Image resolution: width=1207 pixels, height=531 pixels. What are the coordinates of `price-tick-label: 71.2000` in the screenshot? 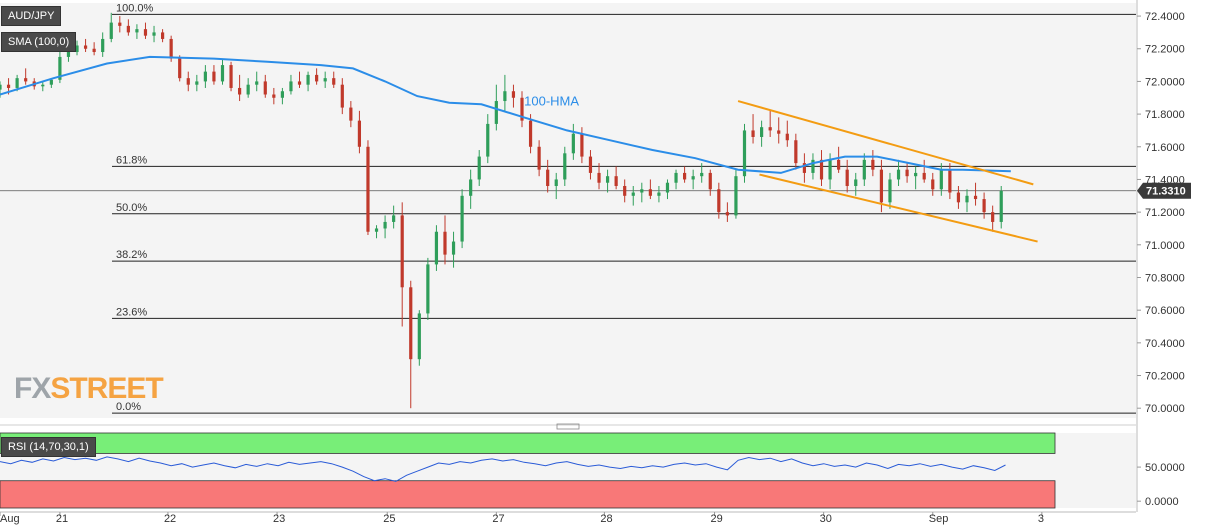 It's located at (1165, 213).